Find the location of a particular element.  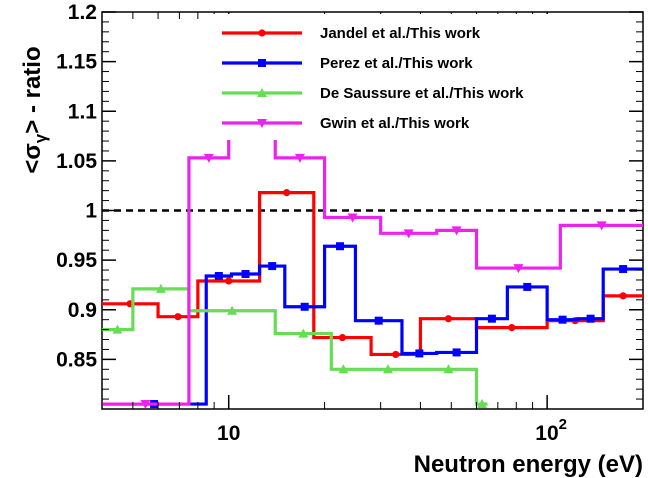

x-tick-label: 10 is located at coordinates (228, 433).